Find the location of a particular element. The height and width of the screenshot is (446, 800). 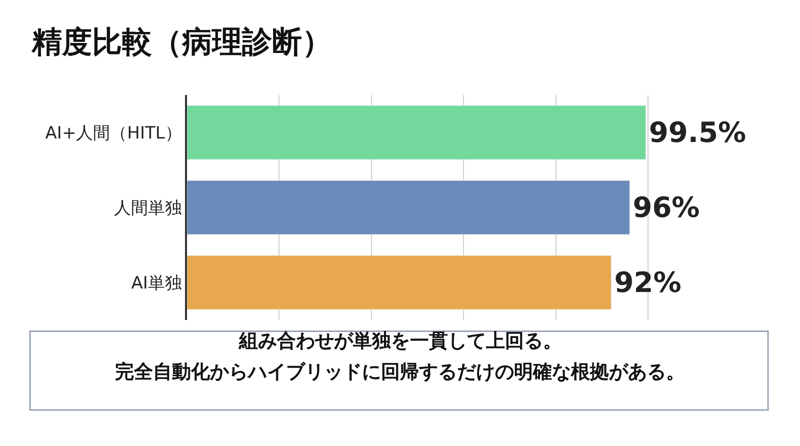

data-label: 92% is located at coordinates (648, 282).